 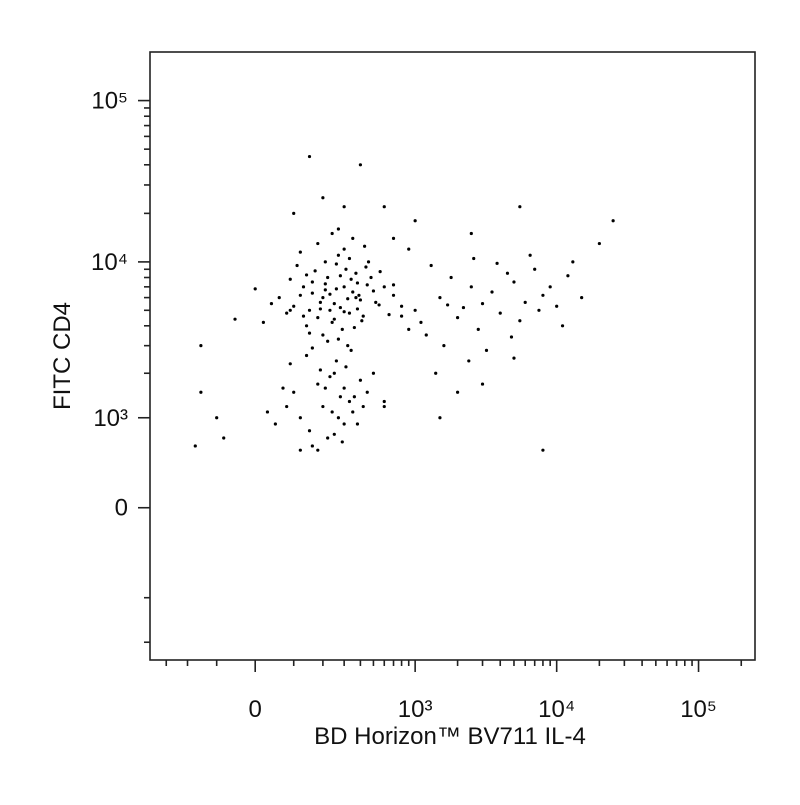 I want to click on x-axis-label: BD Horizon™ BV711 IL-4, so click(x=450, y=736).